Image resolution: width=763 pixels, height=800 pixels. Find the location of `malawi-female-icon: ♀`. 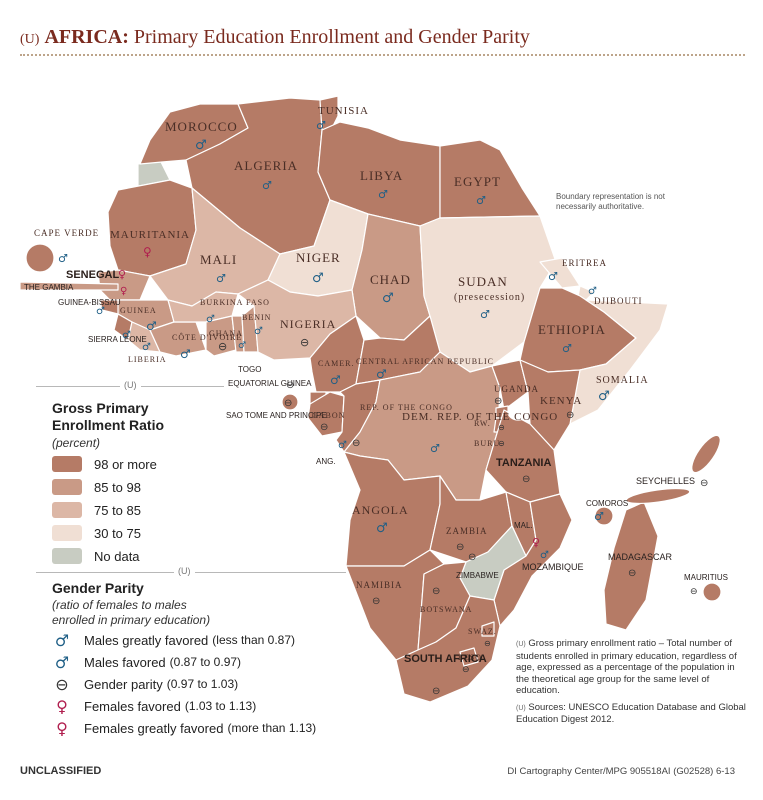

malawi-female-icon: ♀ is located at coordinates (536, 542).